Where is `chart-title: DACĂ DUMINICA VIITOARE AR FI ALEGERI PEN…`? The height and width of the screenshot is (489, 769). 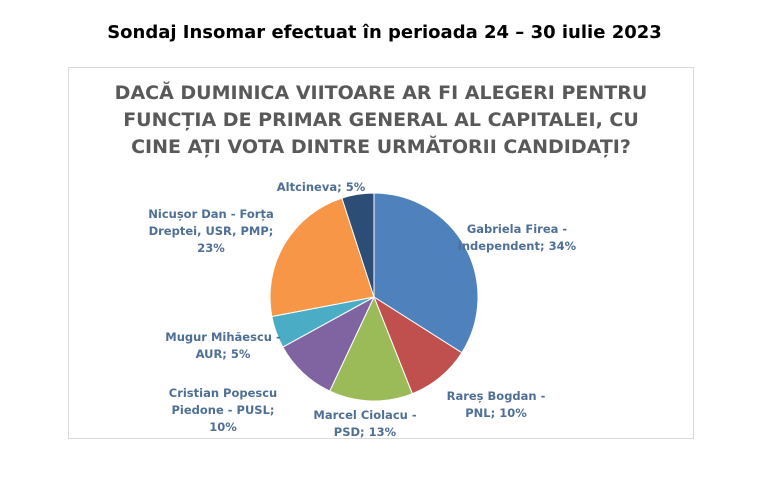 chart-title: DACĂ DUMINICA VIITOARE AR FI ALEGERI PEN… is located at coordinates (381, 120).